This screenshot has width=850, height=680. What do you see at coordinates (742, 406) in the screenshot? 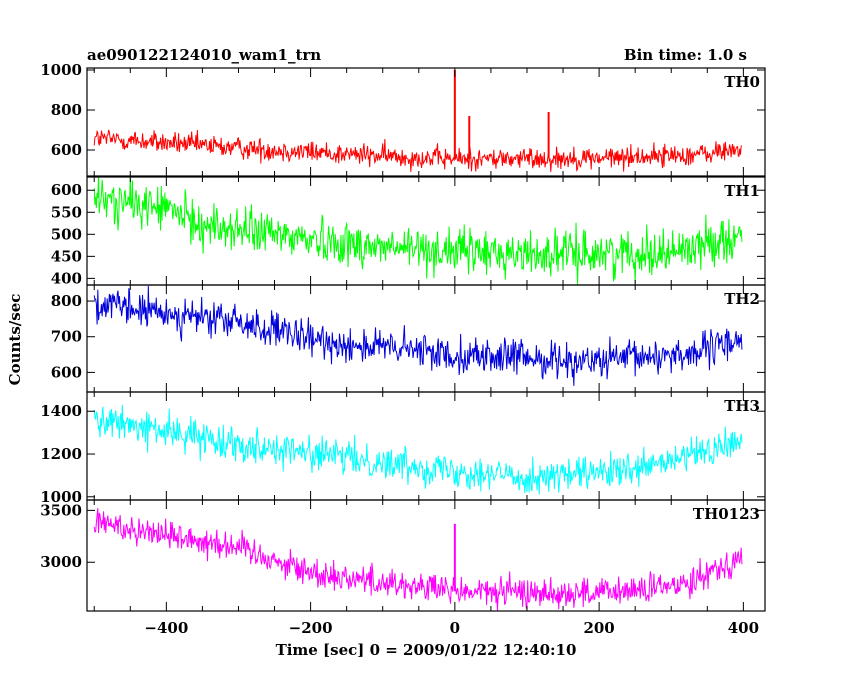
I see `panel-label-th3: TH3` at bounding box center [742, 406].